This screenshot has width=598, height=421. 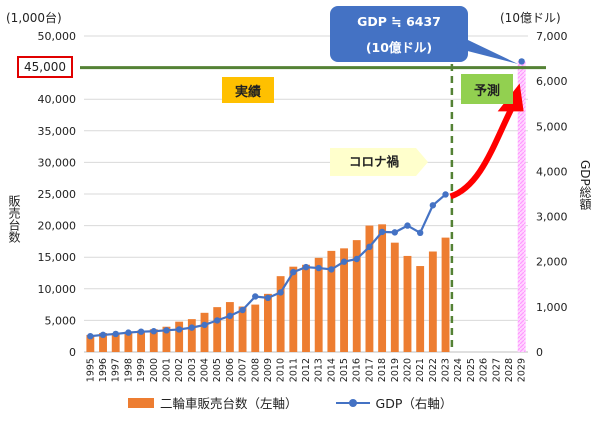 I want to click on legend-bar-swatch, so click(x=141, y=402).